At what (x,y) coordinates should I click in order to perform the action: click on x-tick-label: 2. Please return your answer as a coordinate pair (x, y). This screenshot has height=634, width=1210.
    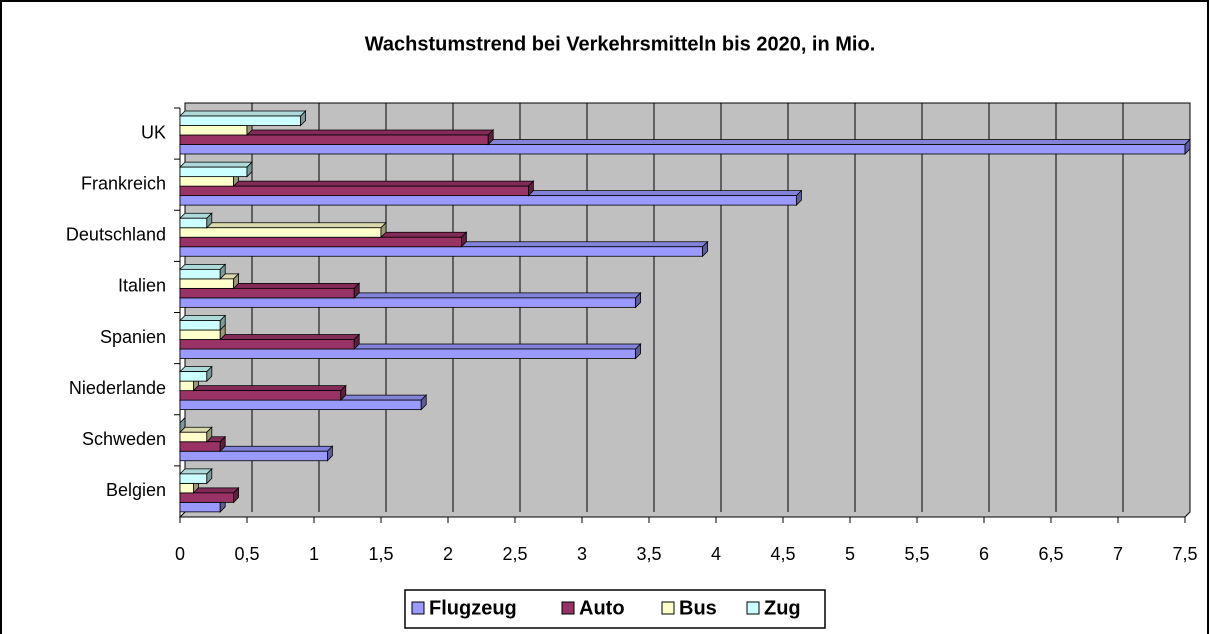
    Looking at the image, I should click on (448, 554).